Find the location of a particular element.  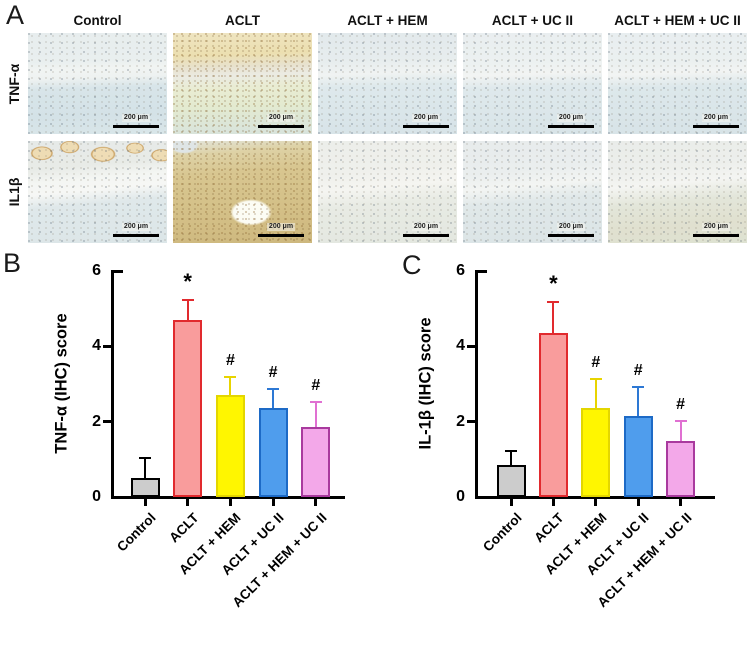

column-header-control: Control is located at coordinates (97, 20).